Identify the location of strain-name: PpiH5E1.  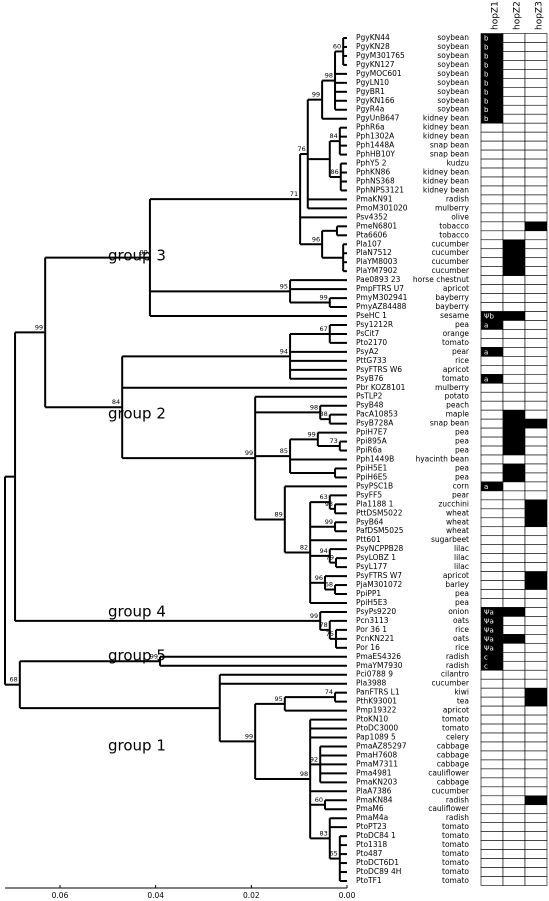
(372, 467).